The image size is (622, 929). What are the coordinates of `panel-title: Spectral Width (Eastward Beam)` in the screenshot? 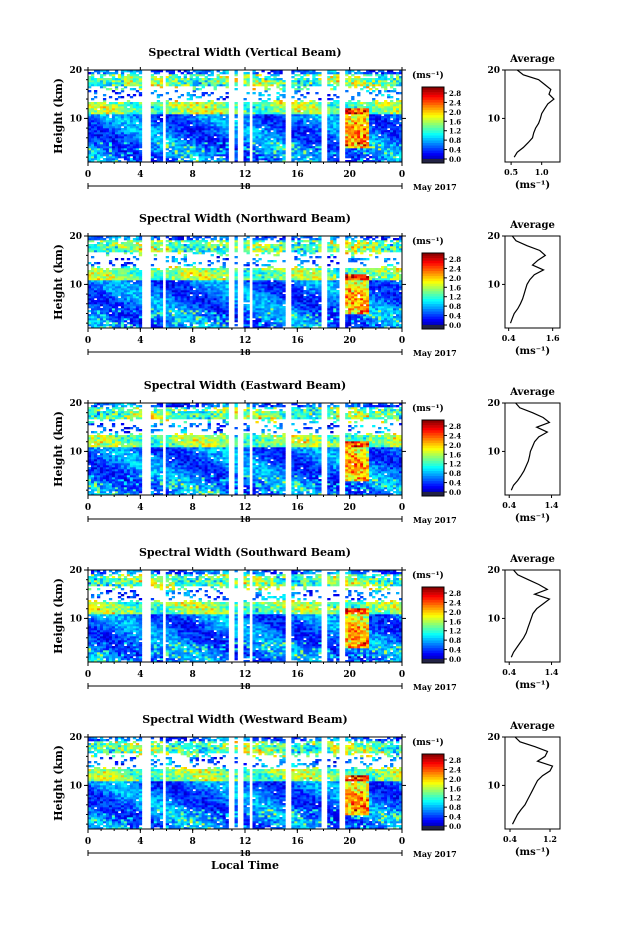 It's located at (245, 385).